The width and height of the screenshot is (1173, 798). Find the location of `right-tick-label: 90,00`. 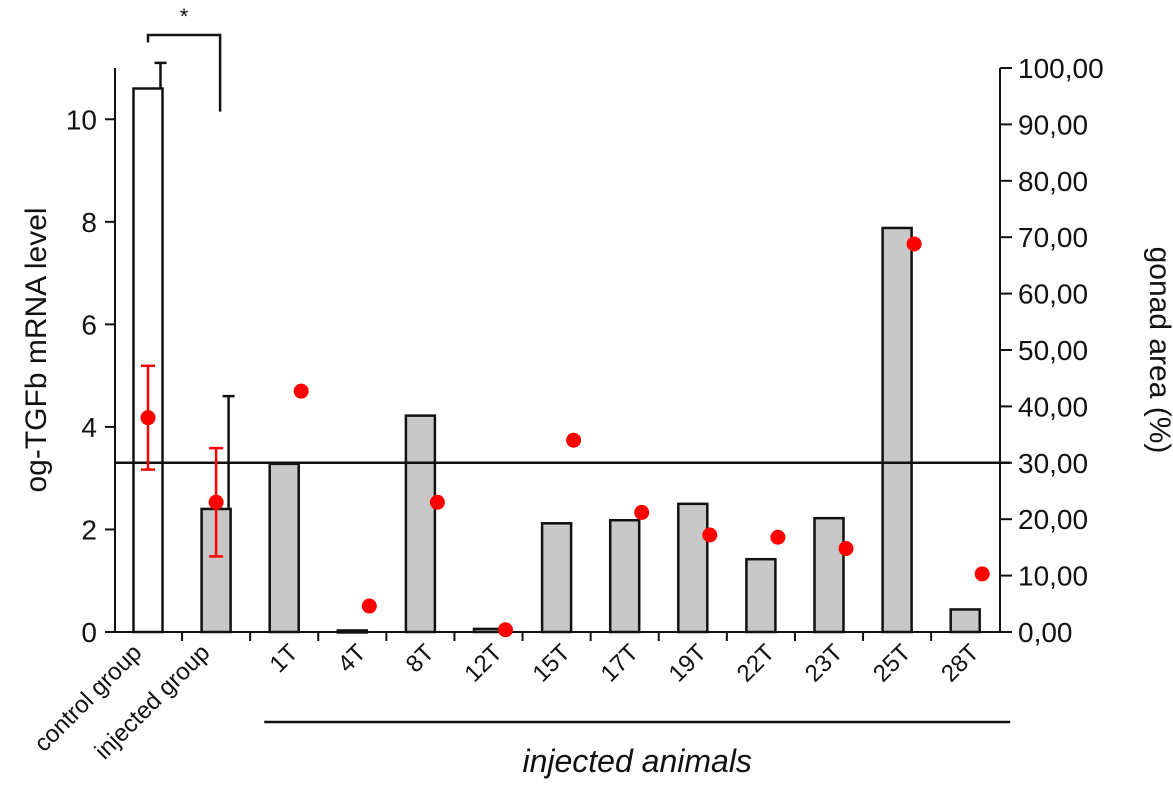

right-tick-label: 90,00 is located at coordinates (1053, 124).